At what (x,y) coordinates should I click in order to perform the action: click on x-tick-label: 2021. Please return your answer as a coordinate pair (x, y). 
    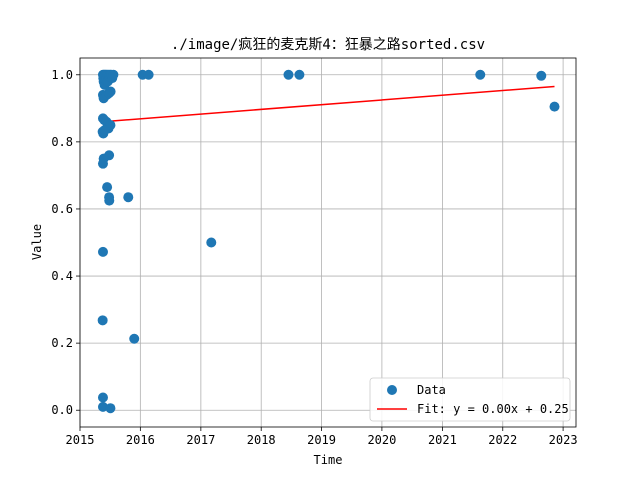
    Looking at the image, I should click on (442, 440).